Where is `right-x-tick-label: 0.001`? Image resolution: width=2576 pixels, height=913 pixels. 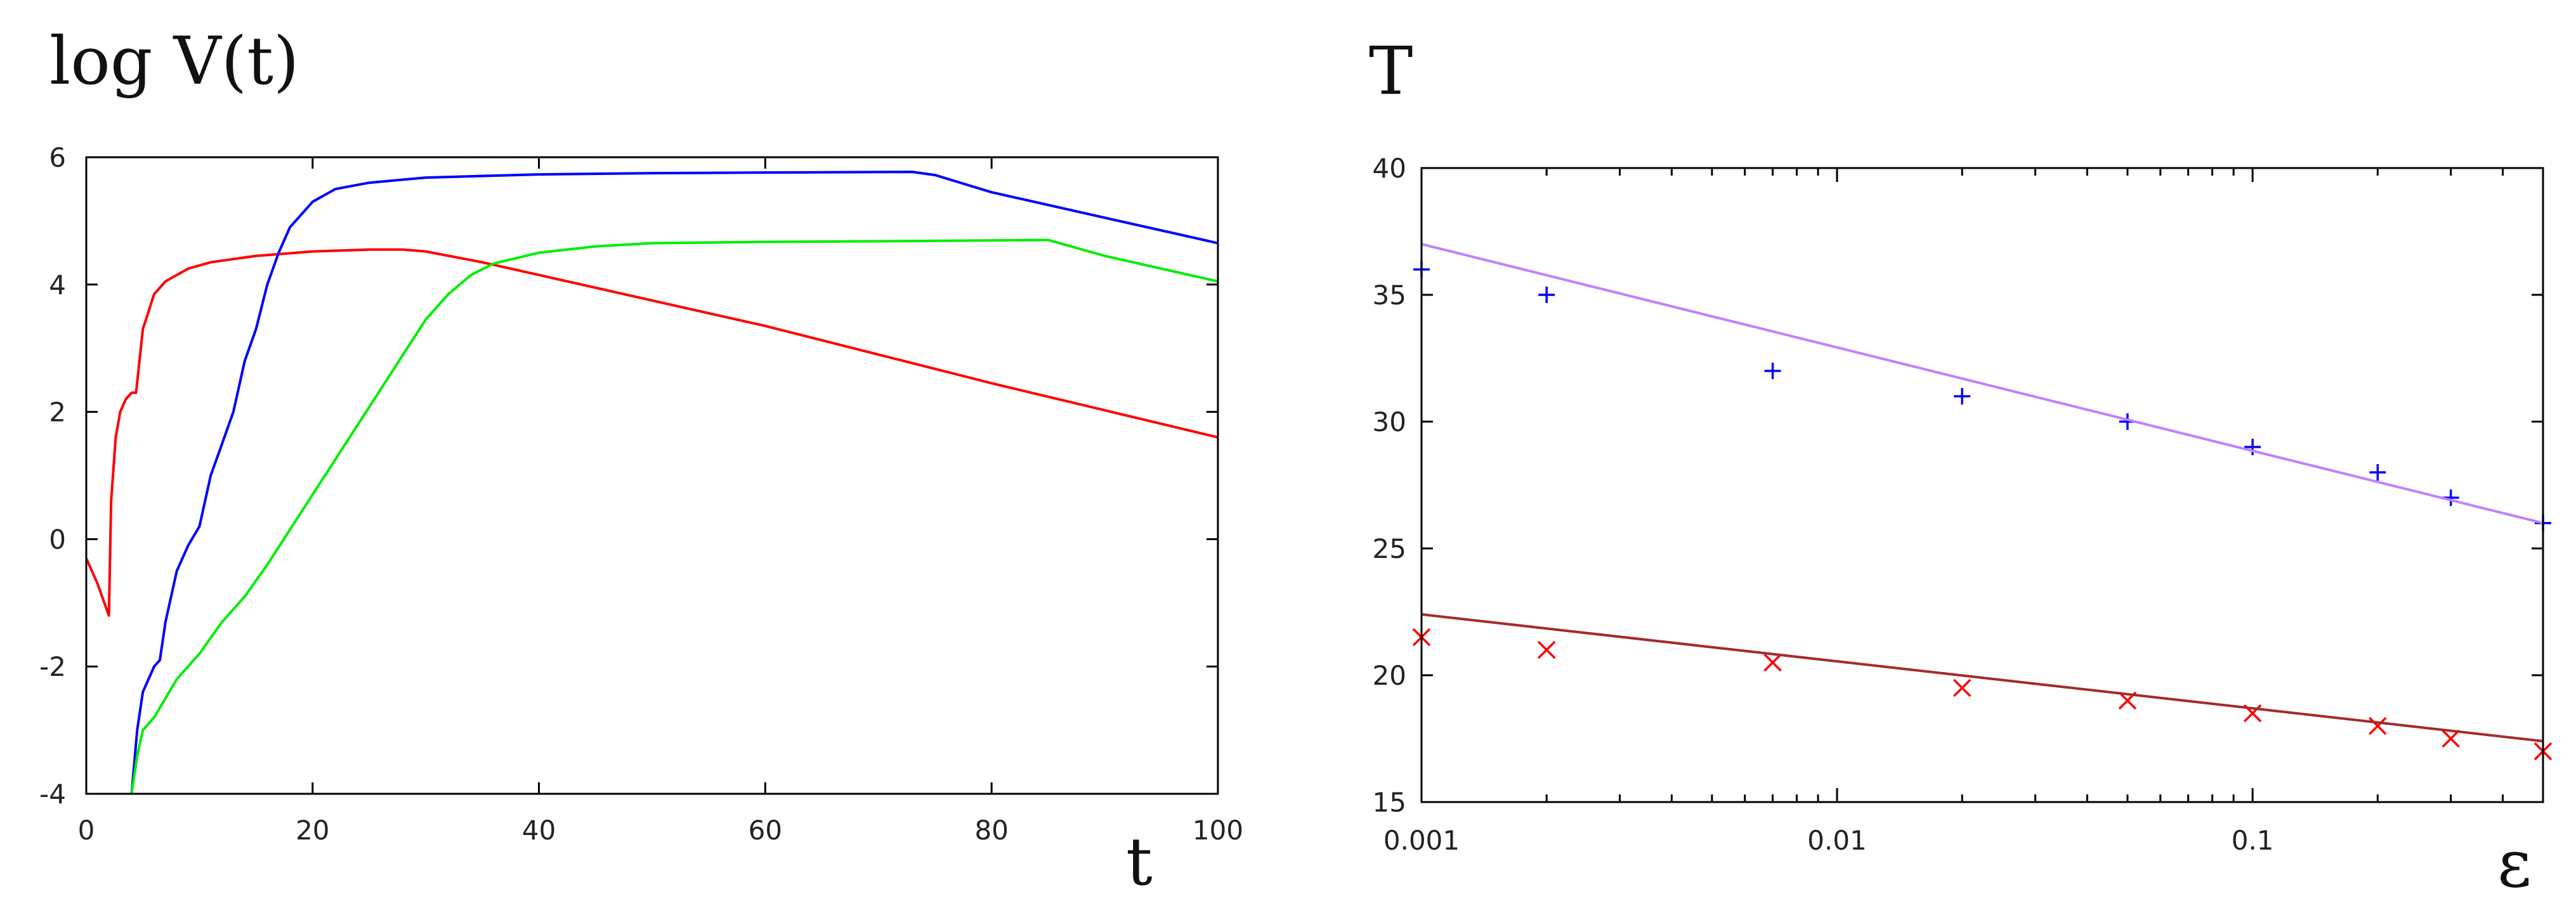
right-x-tick-label: 0.001 is located at coordinates (1422, 840).